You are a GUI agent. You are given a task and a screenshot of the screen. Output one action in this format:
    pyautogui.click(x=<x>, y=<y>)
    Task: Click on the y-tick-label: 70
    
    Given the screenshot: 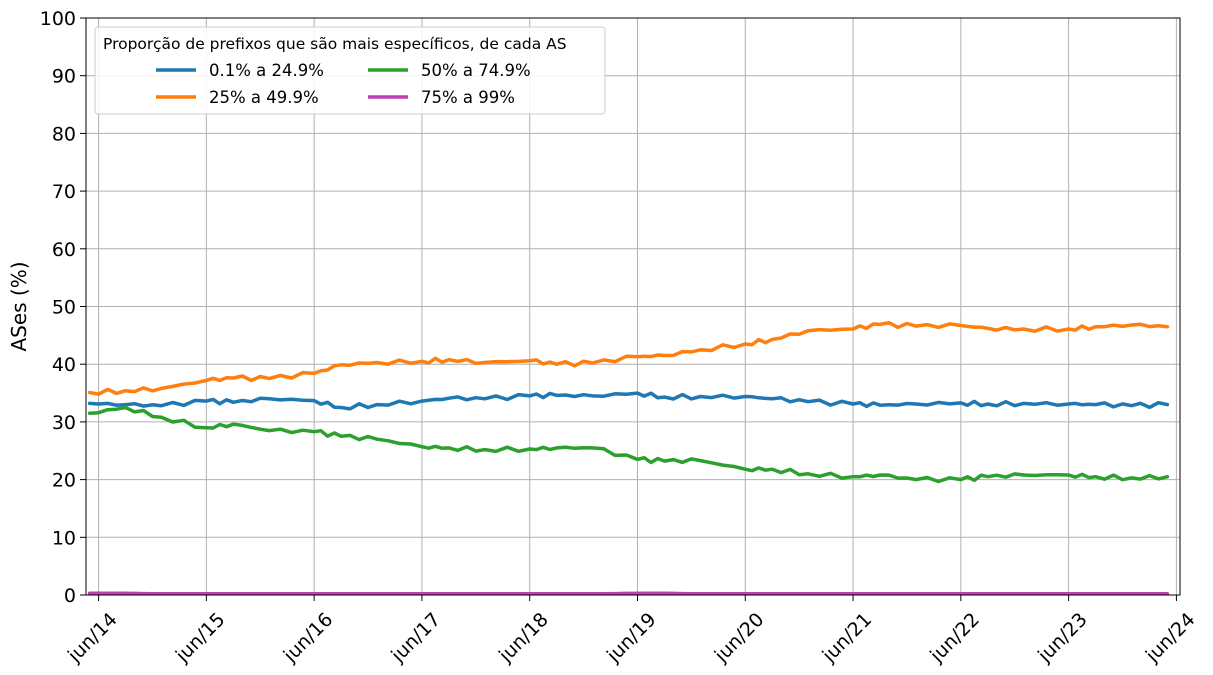 What is the action you would take?
    pyautogui.click(x=64, y=192)
    